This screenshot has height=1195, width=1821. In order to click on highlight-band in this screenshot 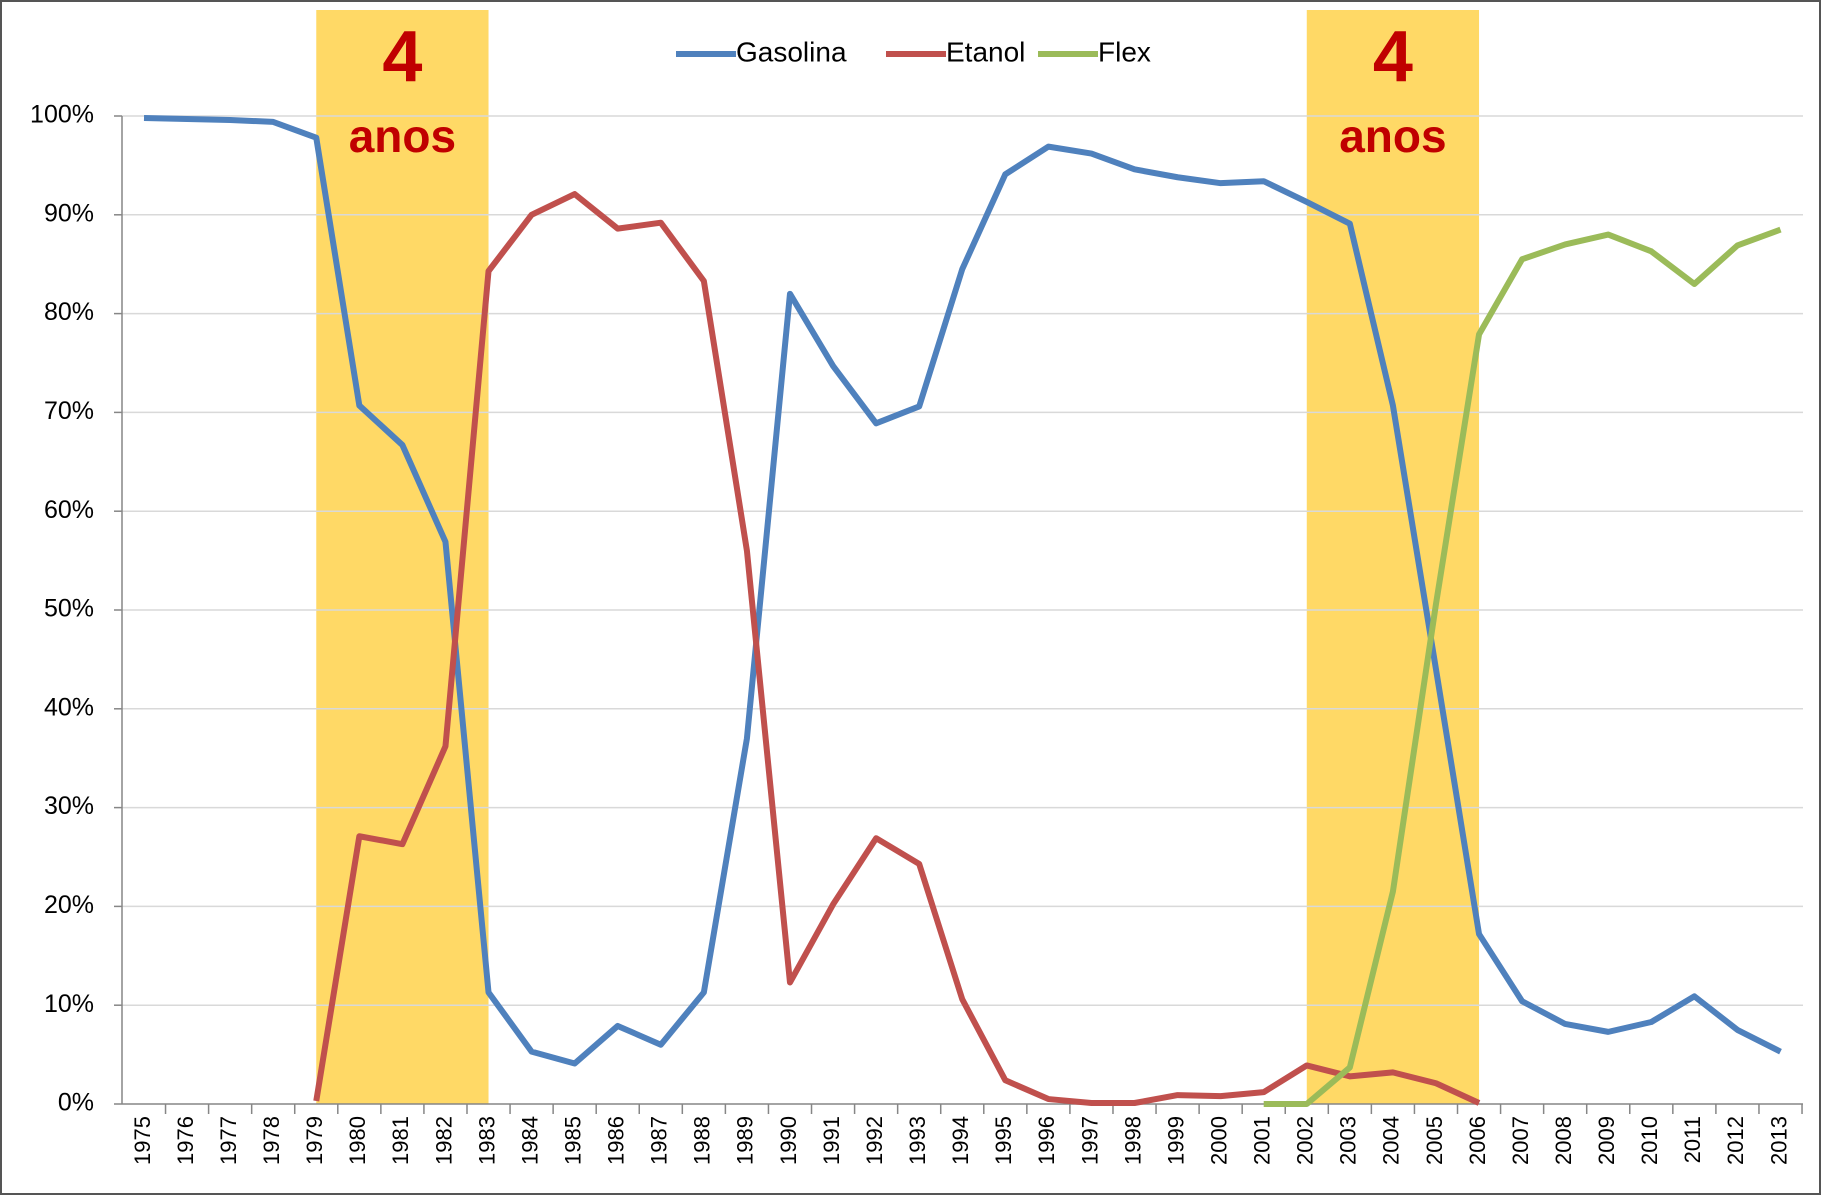, I will do `click(1393, 557)`.